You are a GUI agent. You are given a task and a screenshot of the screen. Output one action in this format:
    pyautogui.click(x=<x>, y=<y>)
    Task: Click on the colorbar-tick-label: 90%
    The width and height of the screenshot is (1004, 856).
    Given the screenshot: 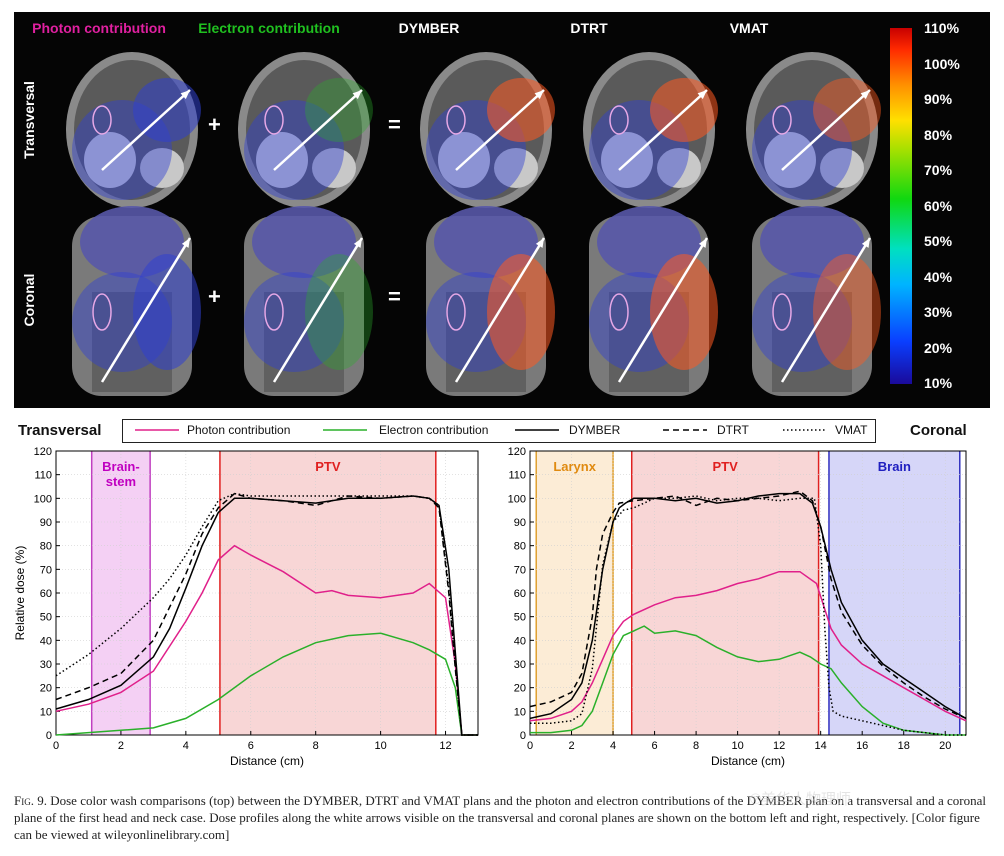 What is the action you would take?
    pyautogui.click(x=938, y=99)
    